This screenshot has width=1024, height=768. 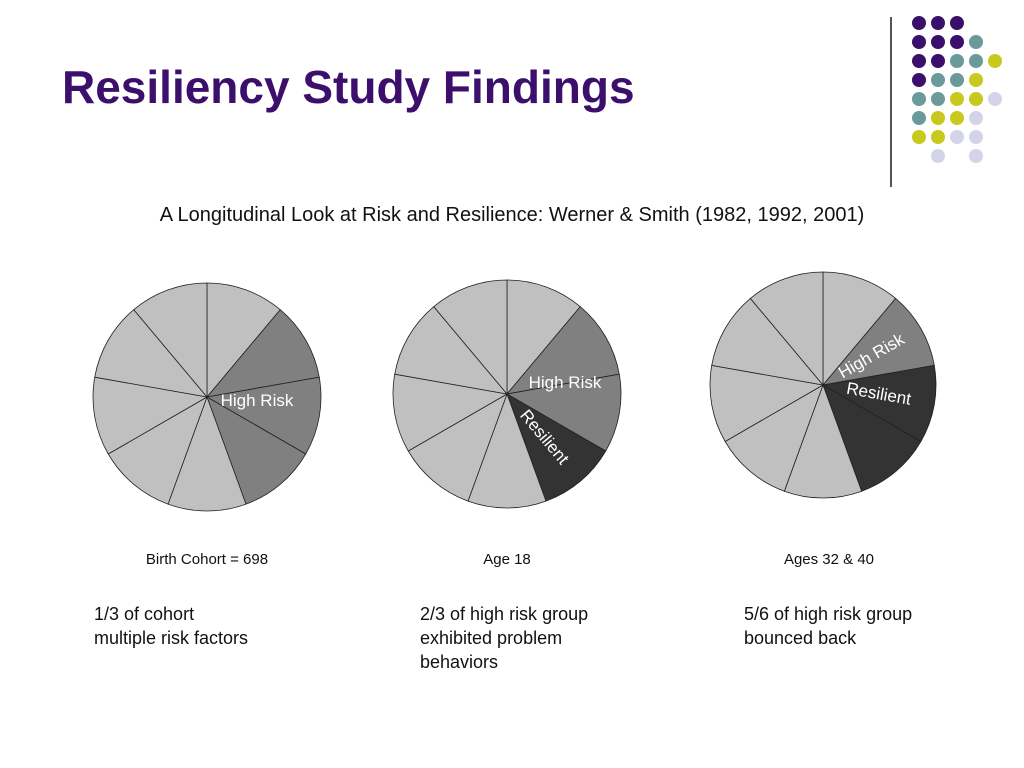 What do you see at coordinates (507, 559) in the screenshot?
I see `pie-caption-age-18: Age 18` at bounding box center [507, 559].